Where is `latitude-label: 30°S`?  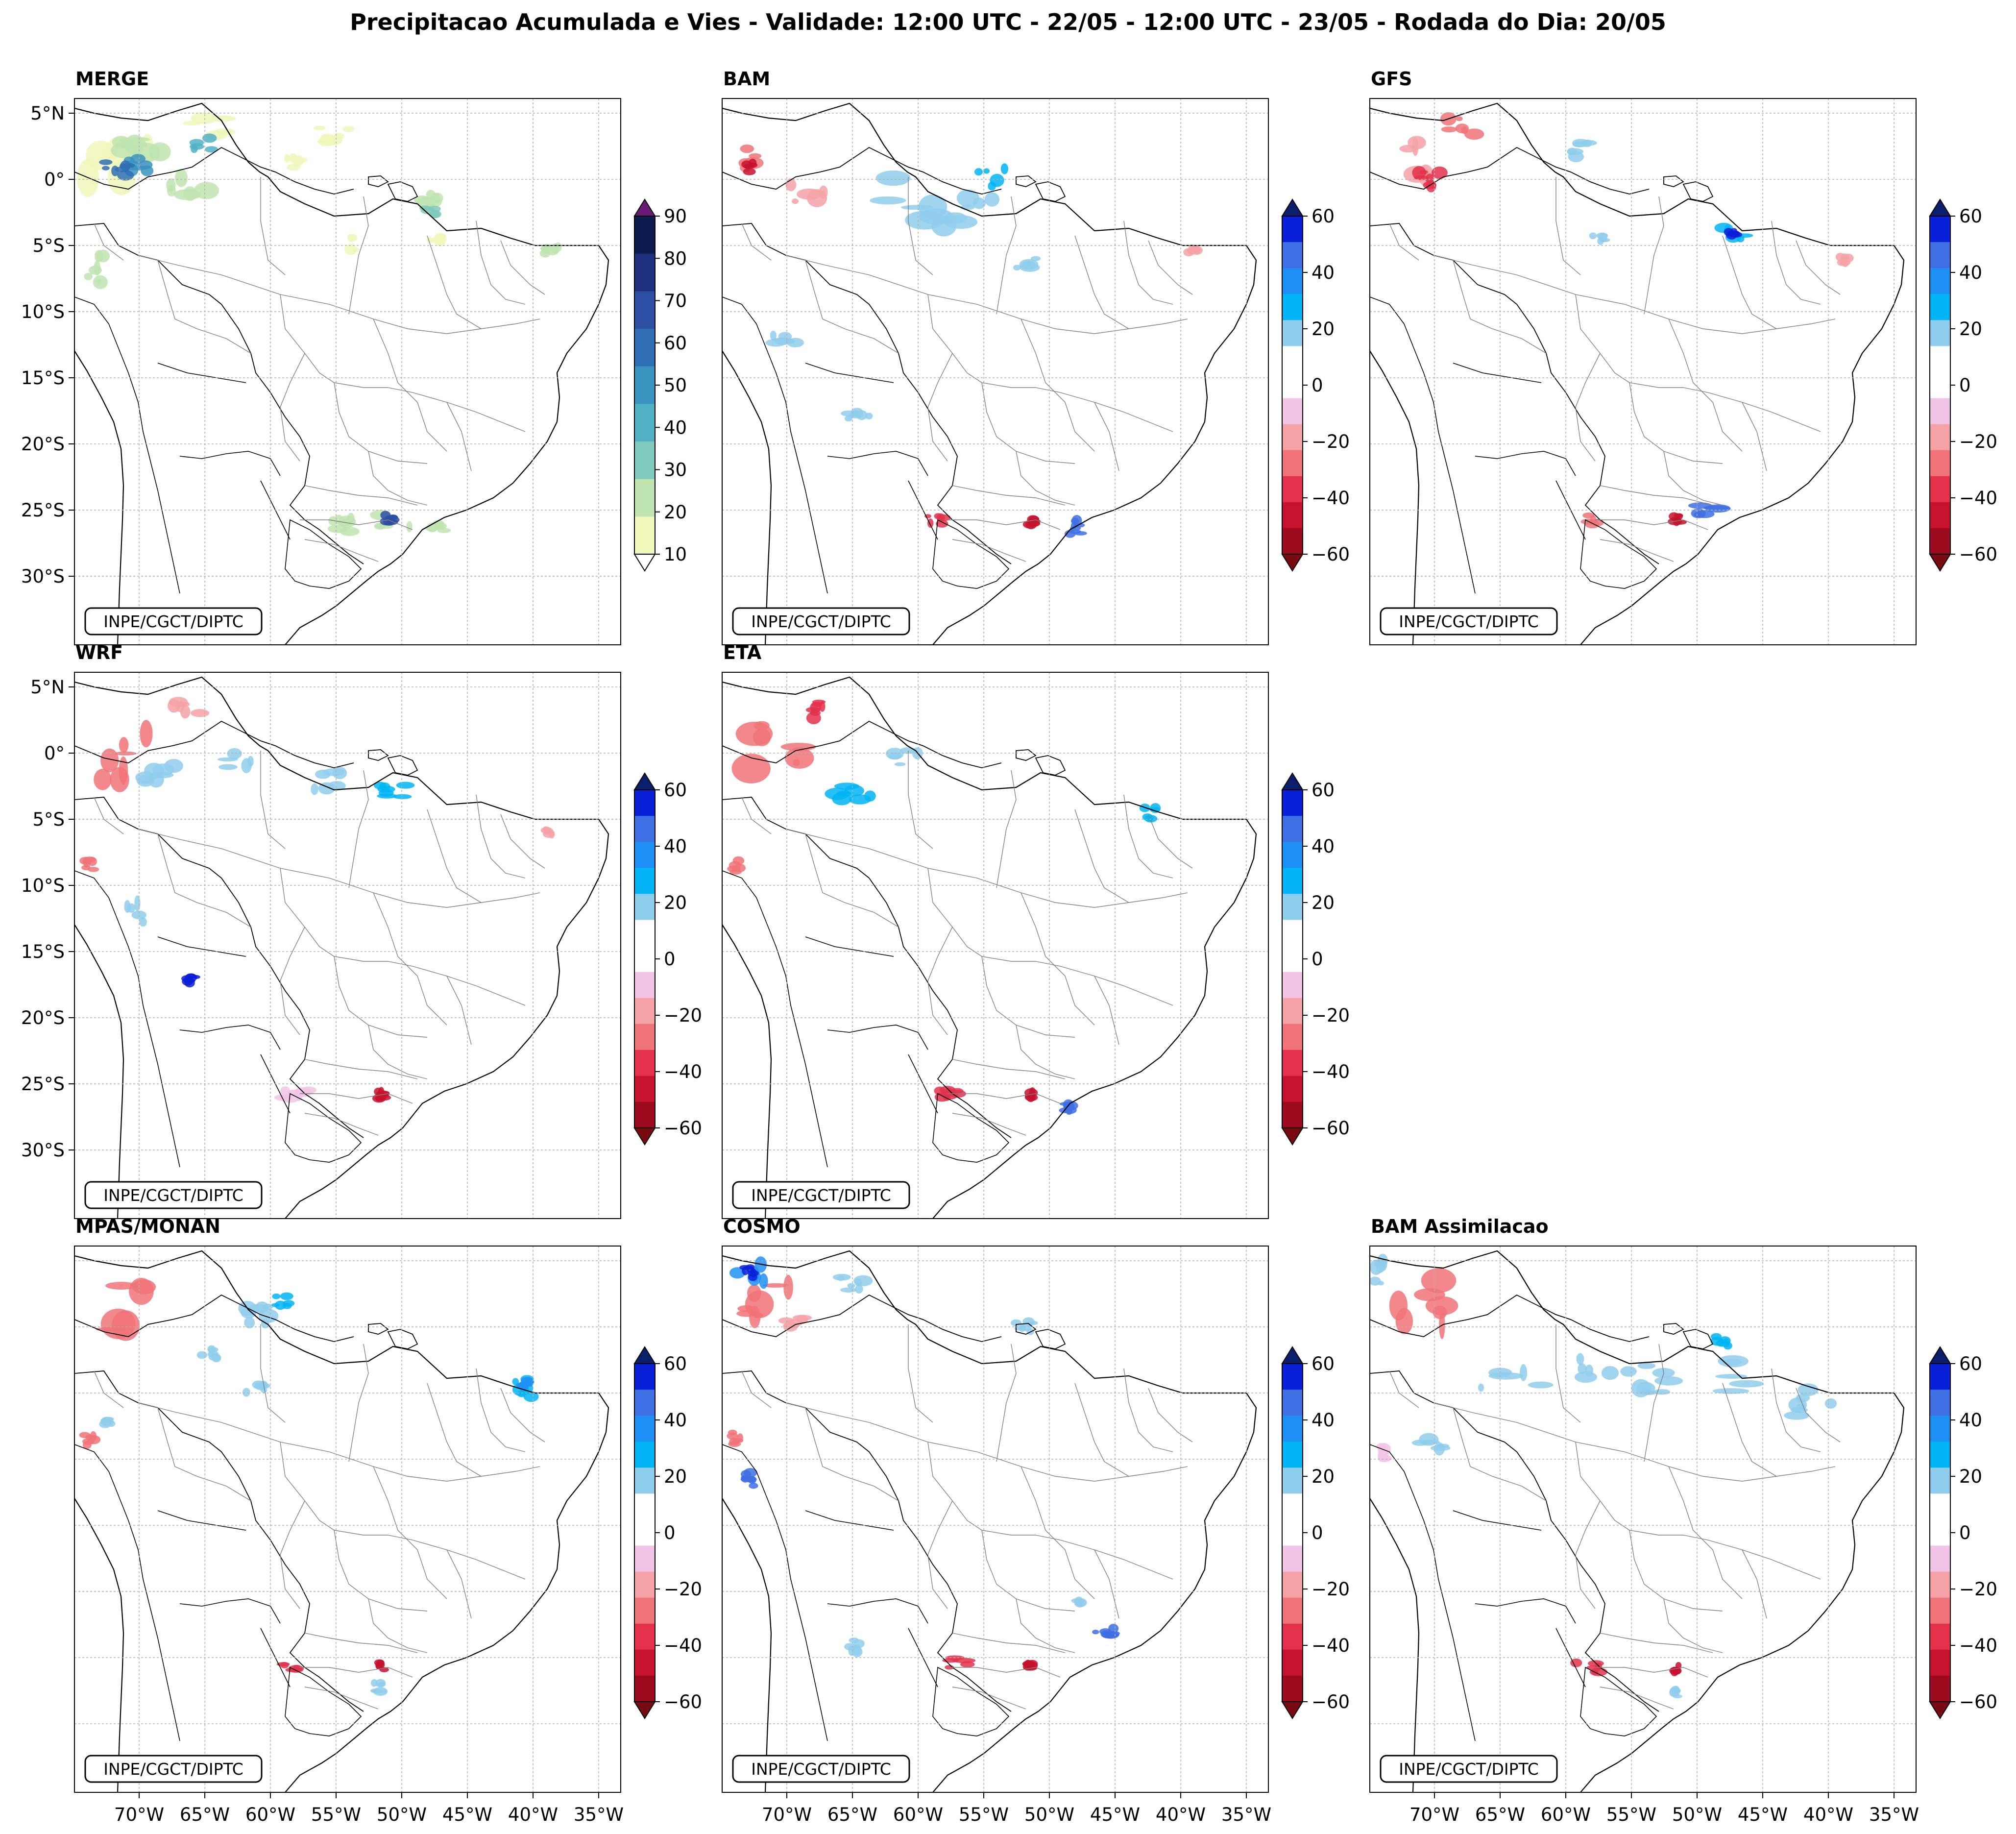
latitude-label: 30°S is located at coordinates (43, 576).